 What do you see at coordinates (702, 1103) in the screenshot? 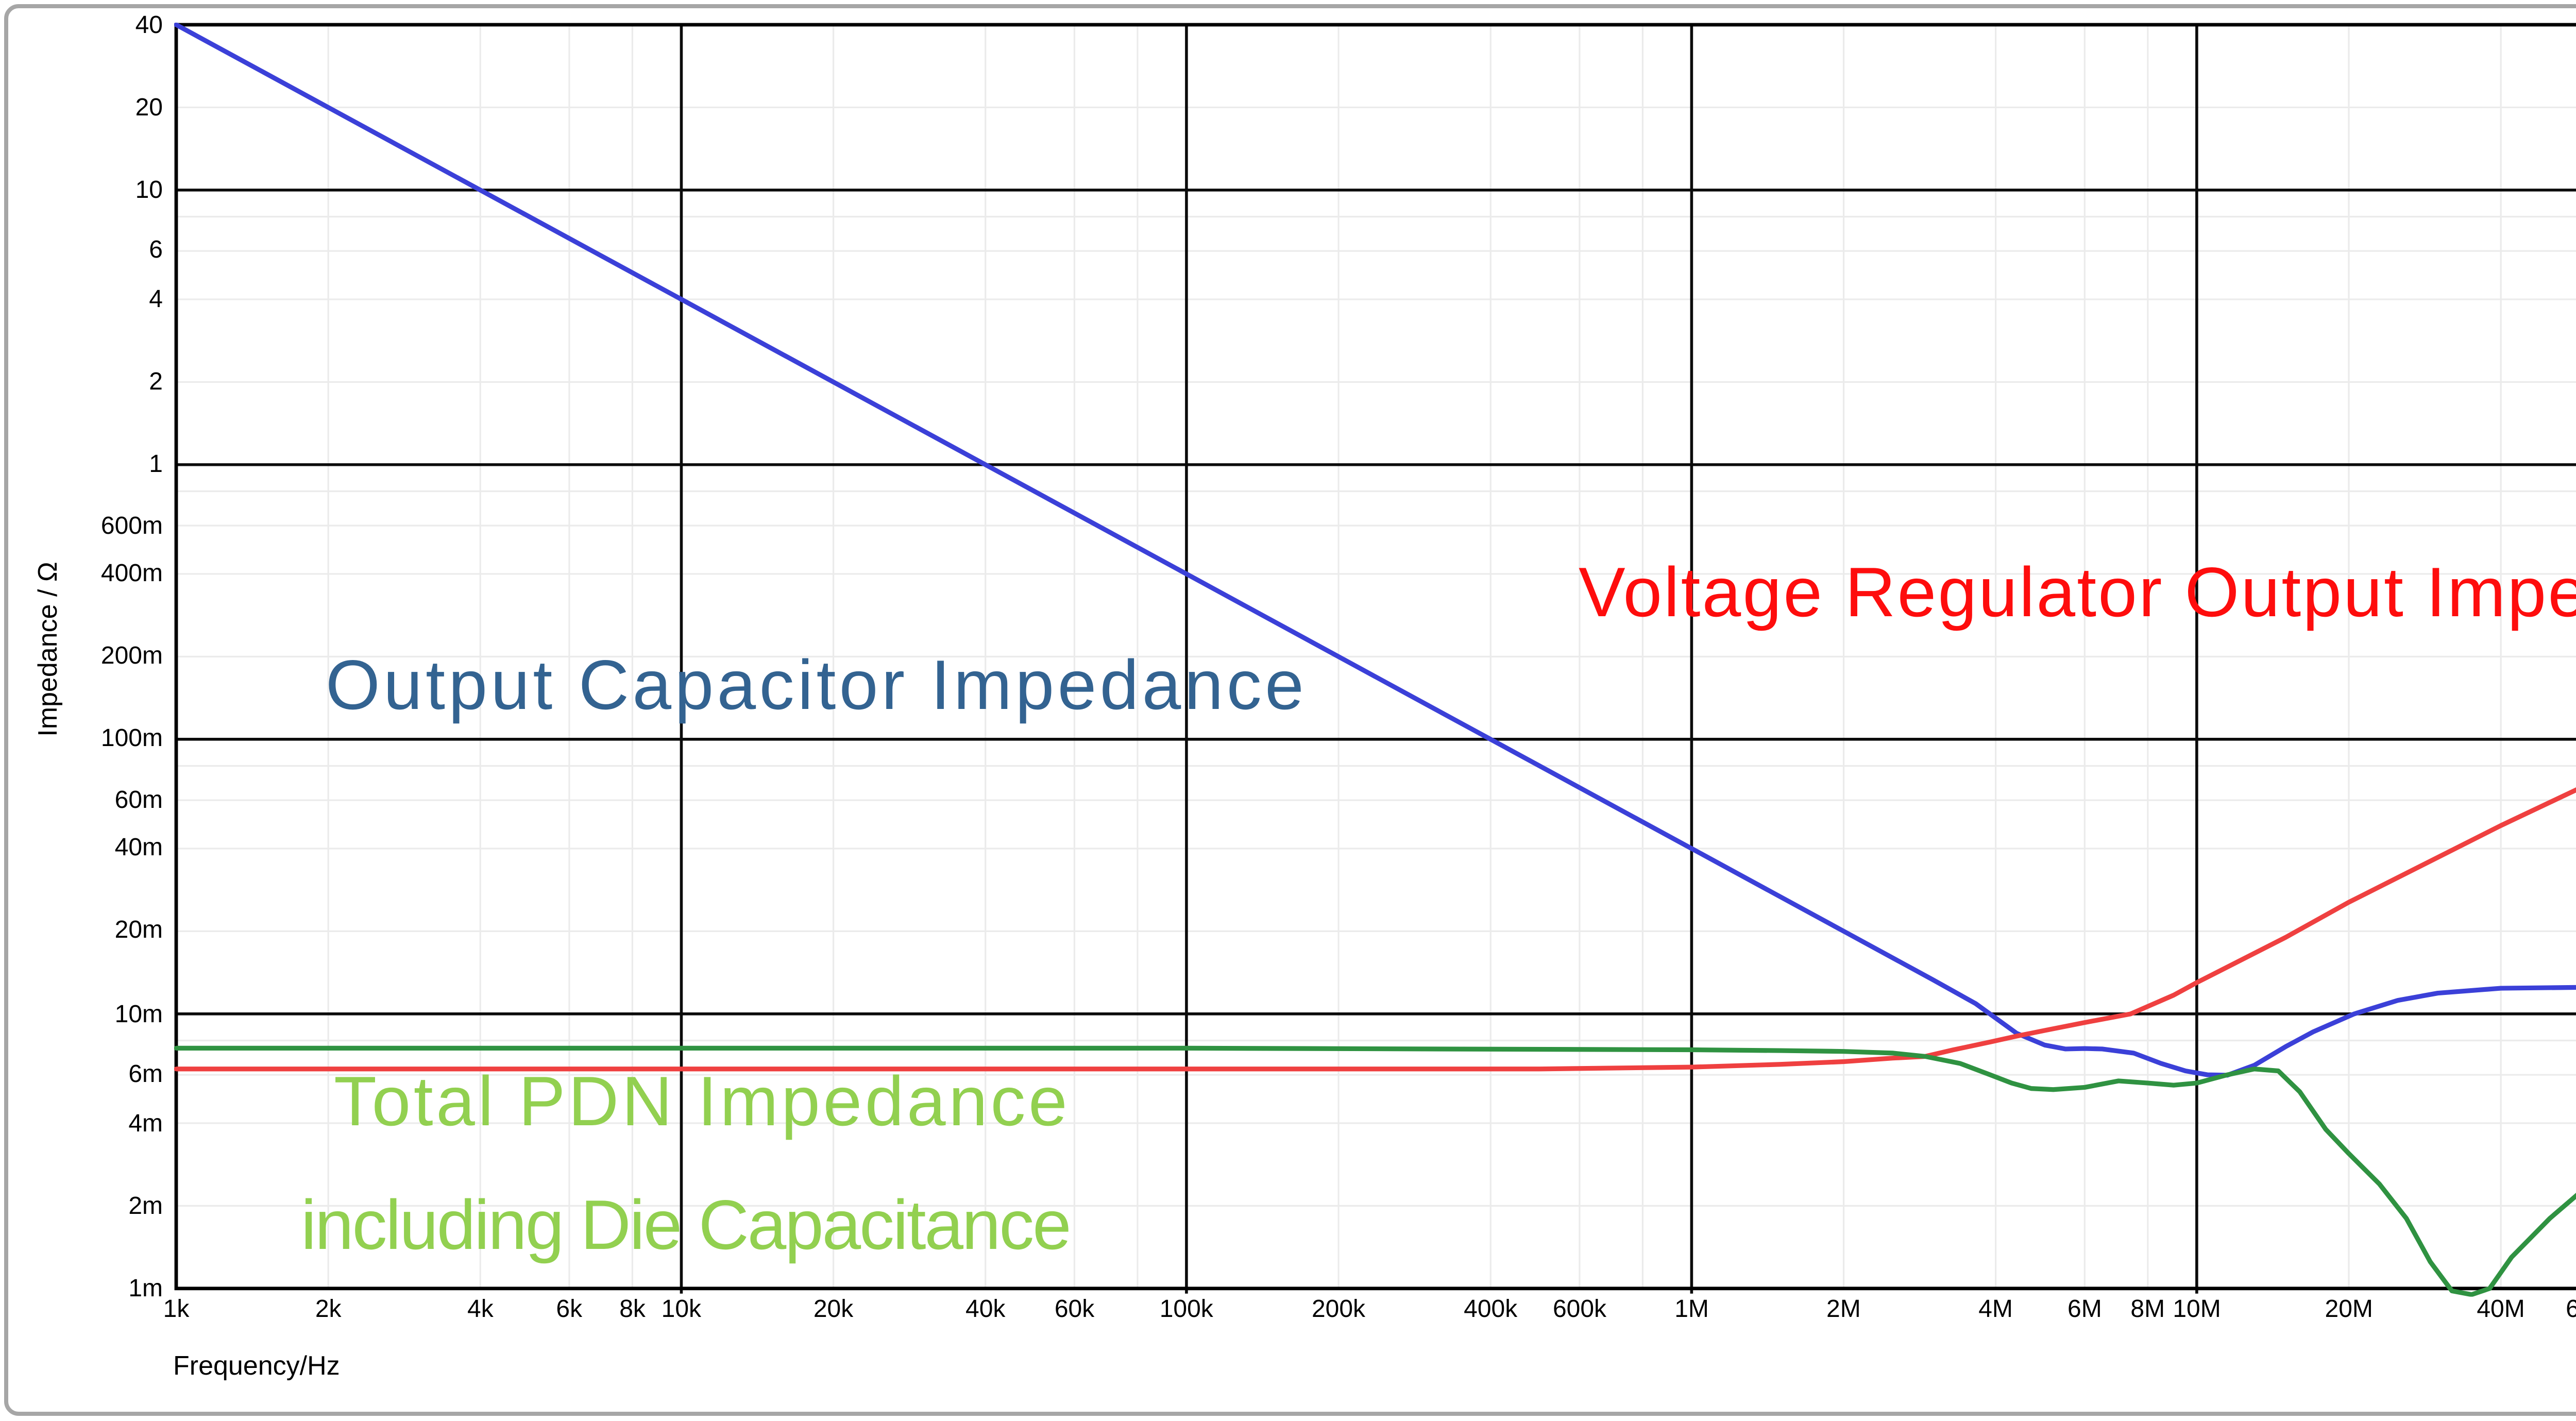
I see `total-pdn-impedance-label-line1: Total PDN Impedance` at bounding box center [702, 1103].